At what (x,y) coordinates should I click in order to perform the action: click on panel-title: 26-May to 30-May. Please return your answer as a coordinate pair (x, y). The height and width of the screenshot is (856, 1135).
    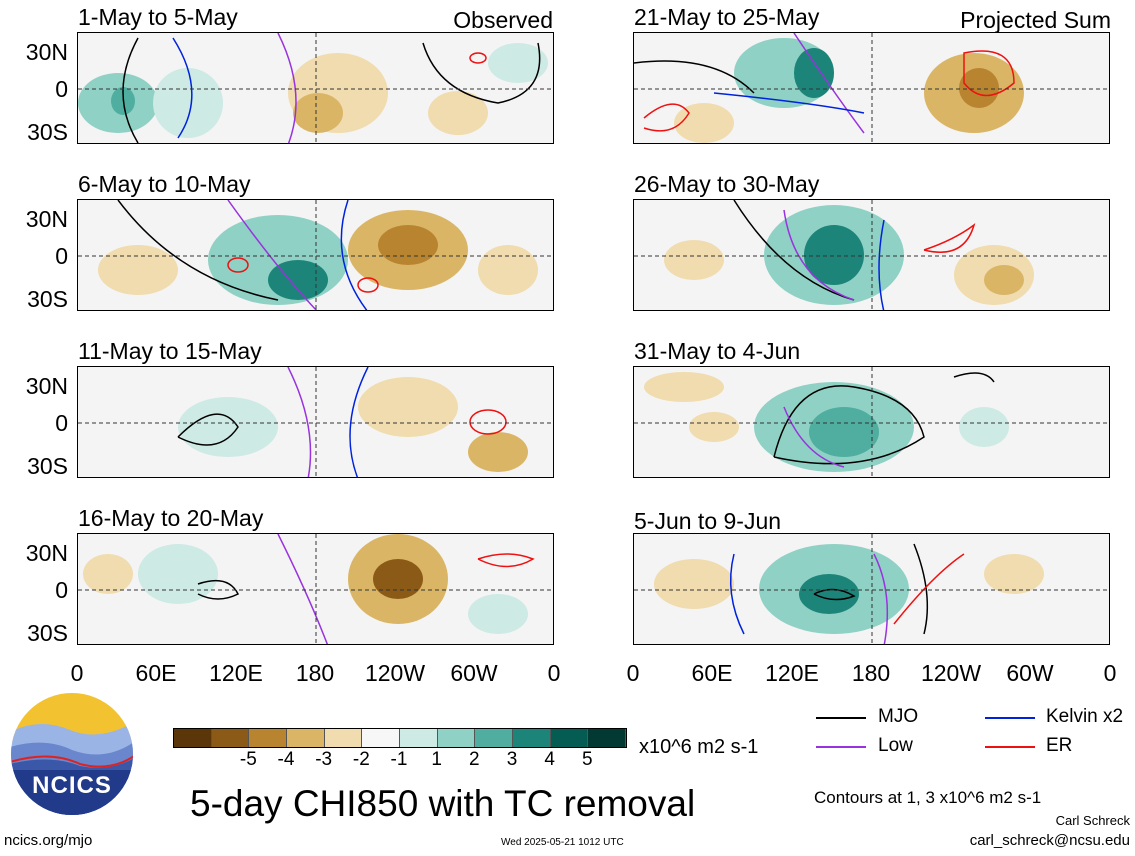
    Looking at the image, I should click on (727, 184).